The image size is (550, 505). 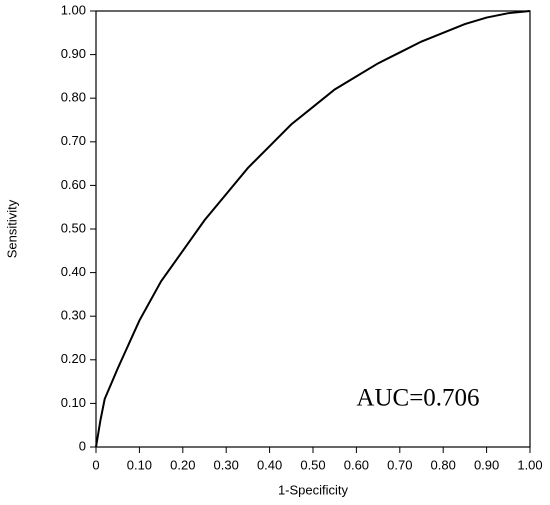 What do you see at coordinates (73, 97) in the screenshot?
I see `y-tick-label: 0.80` at bounding box center [73, 97].